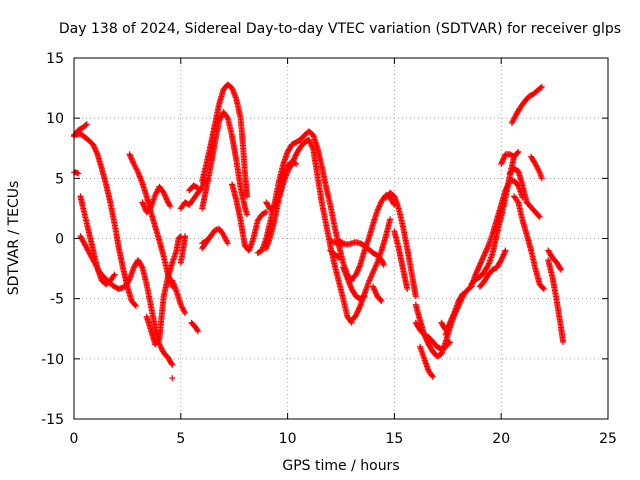 The width and height of the screenshot is (640, 480). I want to click on y-tick-label: 5, so click(59, 179).